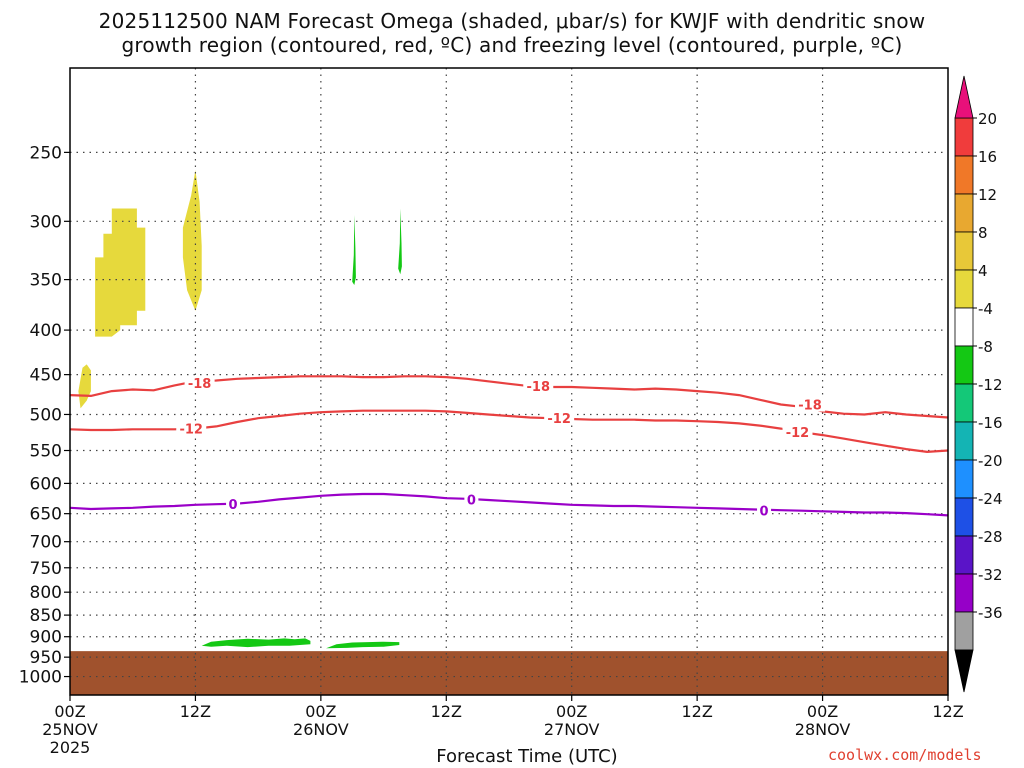  I want to click on colorbar-label-13: -36, so click(990, 613).